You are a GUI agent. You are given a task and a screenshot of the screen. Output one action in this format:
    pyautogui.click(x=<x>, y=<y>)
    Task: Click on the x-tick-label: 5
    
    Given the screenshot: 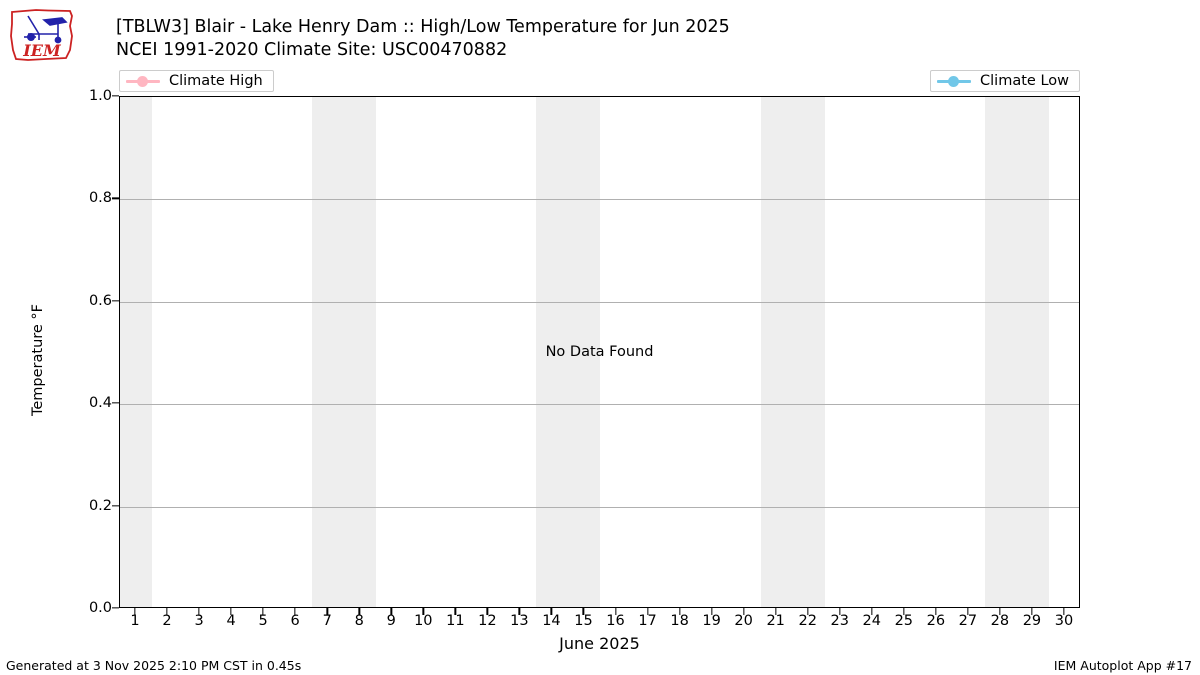 What is the action you would take?
    pyautogui.click(x=263, y=621)
    